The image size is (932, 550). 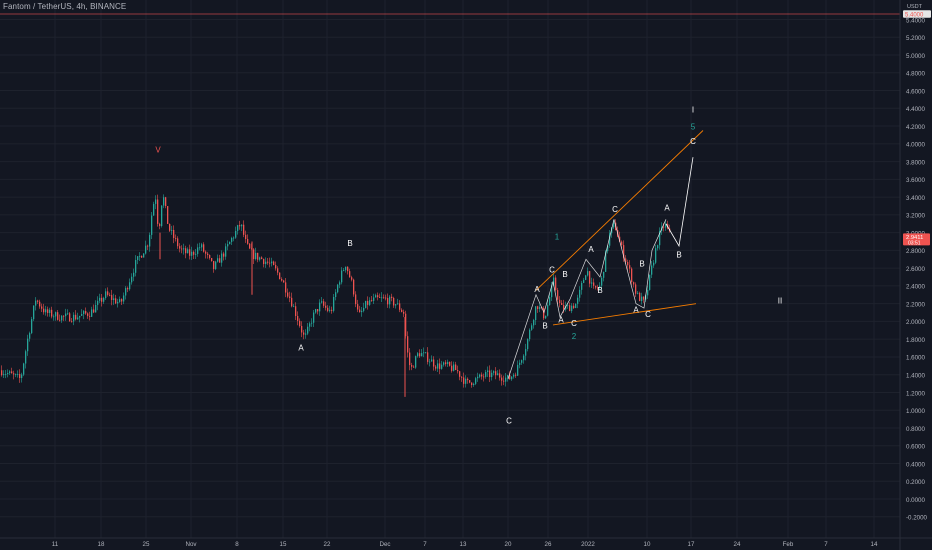 What do you see at coordinates (788, 544) in the screenshot?
I see `x-tick-label: Feb` at bounding box center [788, 544].